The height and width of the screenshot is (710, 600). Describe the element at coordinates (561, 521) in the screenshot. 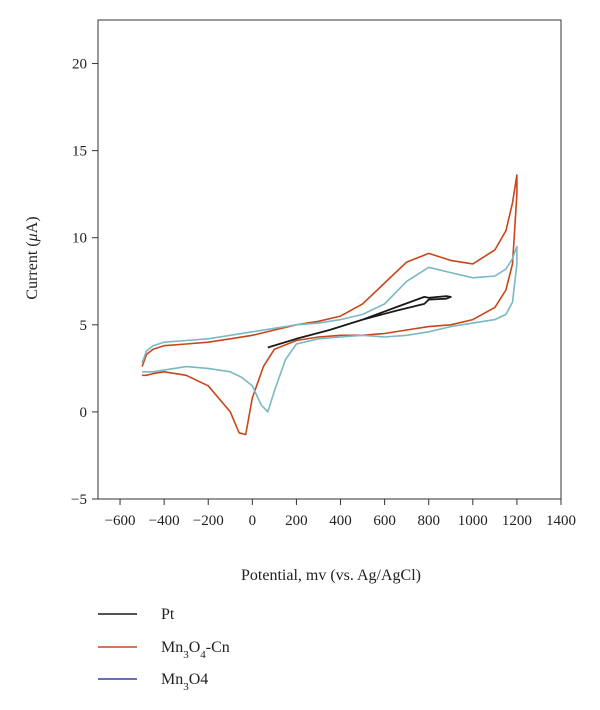

I see `x-tick-label: 1400` at that location.